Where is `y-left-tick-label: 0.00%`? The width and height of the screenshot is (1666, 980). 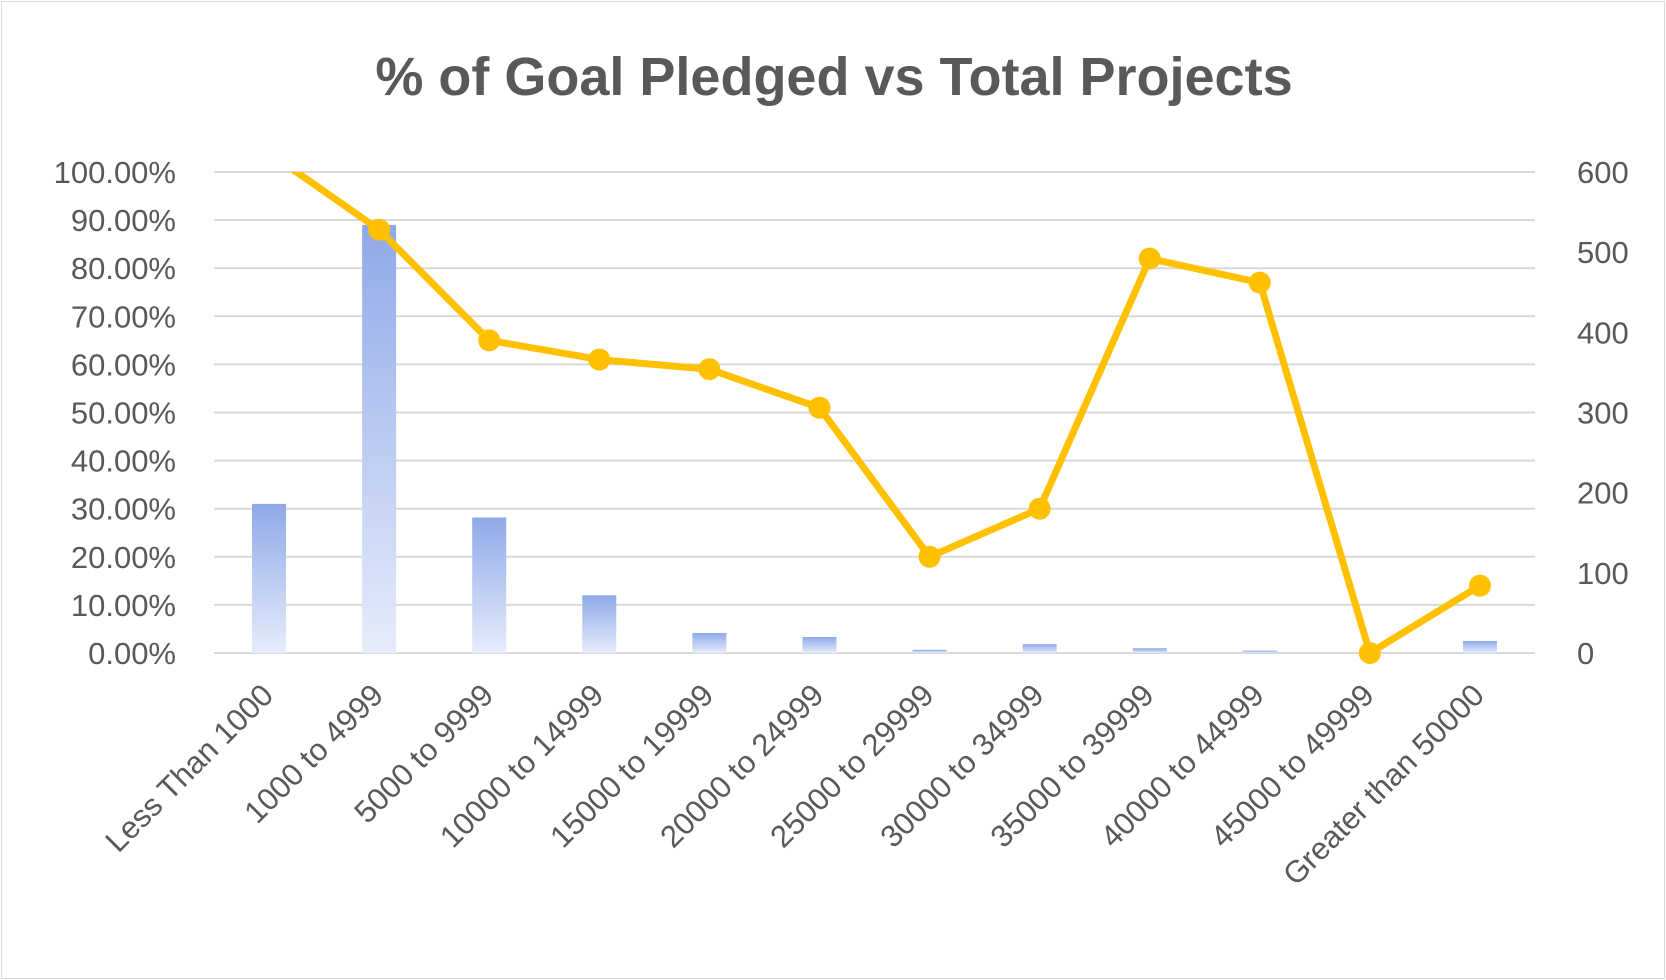
y-left-tick-label: 0.00% is located at coordinates (132, 653).